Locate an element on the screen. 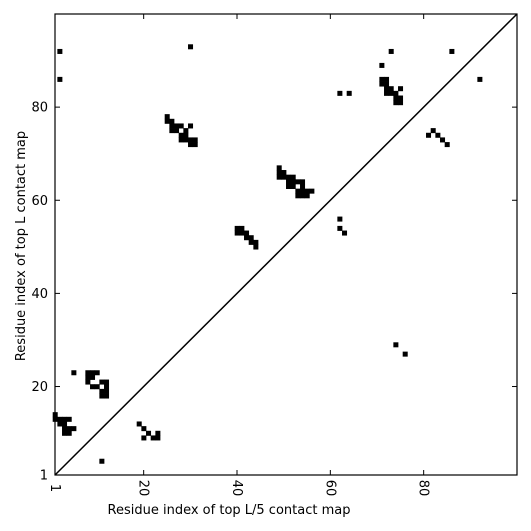  y-tick-label: 40 is located at coordinates (39, 294).